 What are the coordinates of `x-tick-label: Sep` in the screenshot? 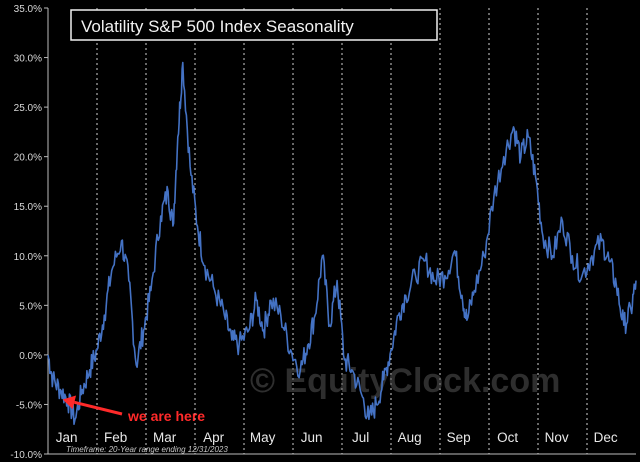 It's located at (459, 437).